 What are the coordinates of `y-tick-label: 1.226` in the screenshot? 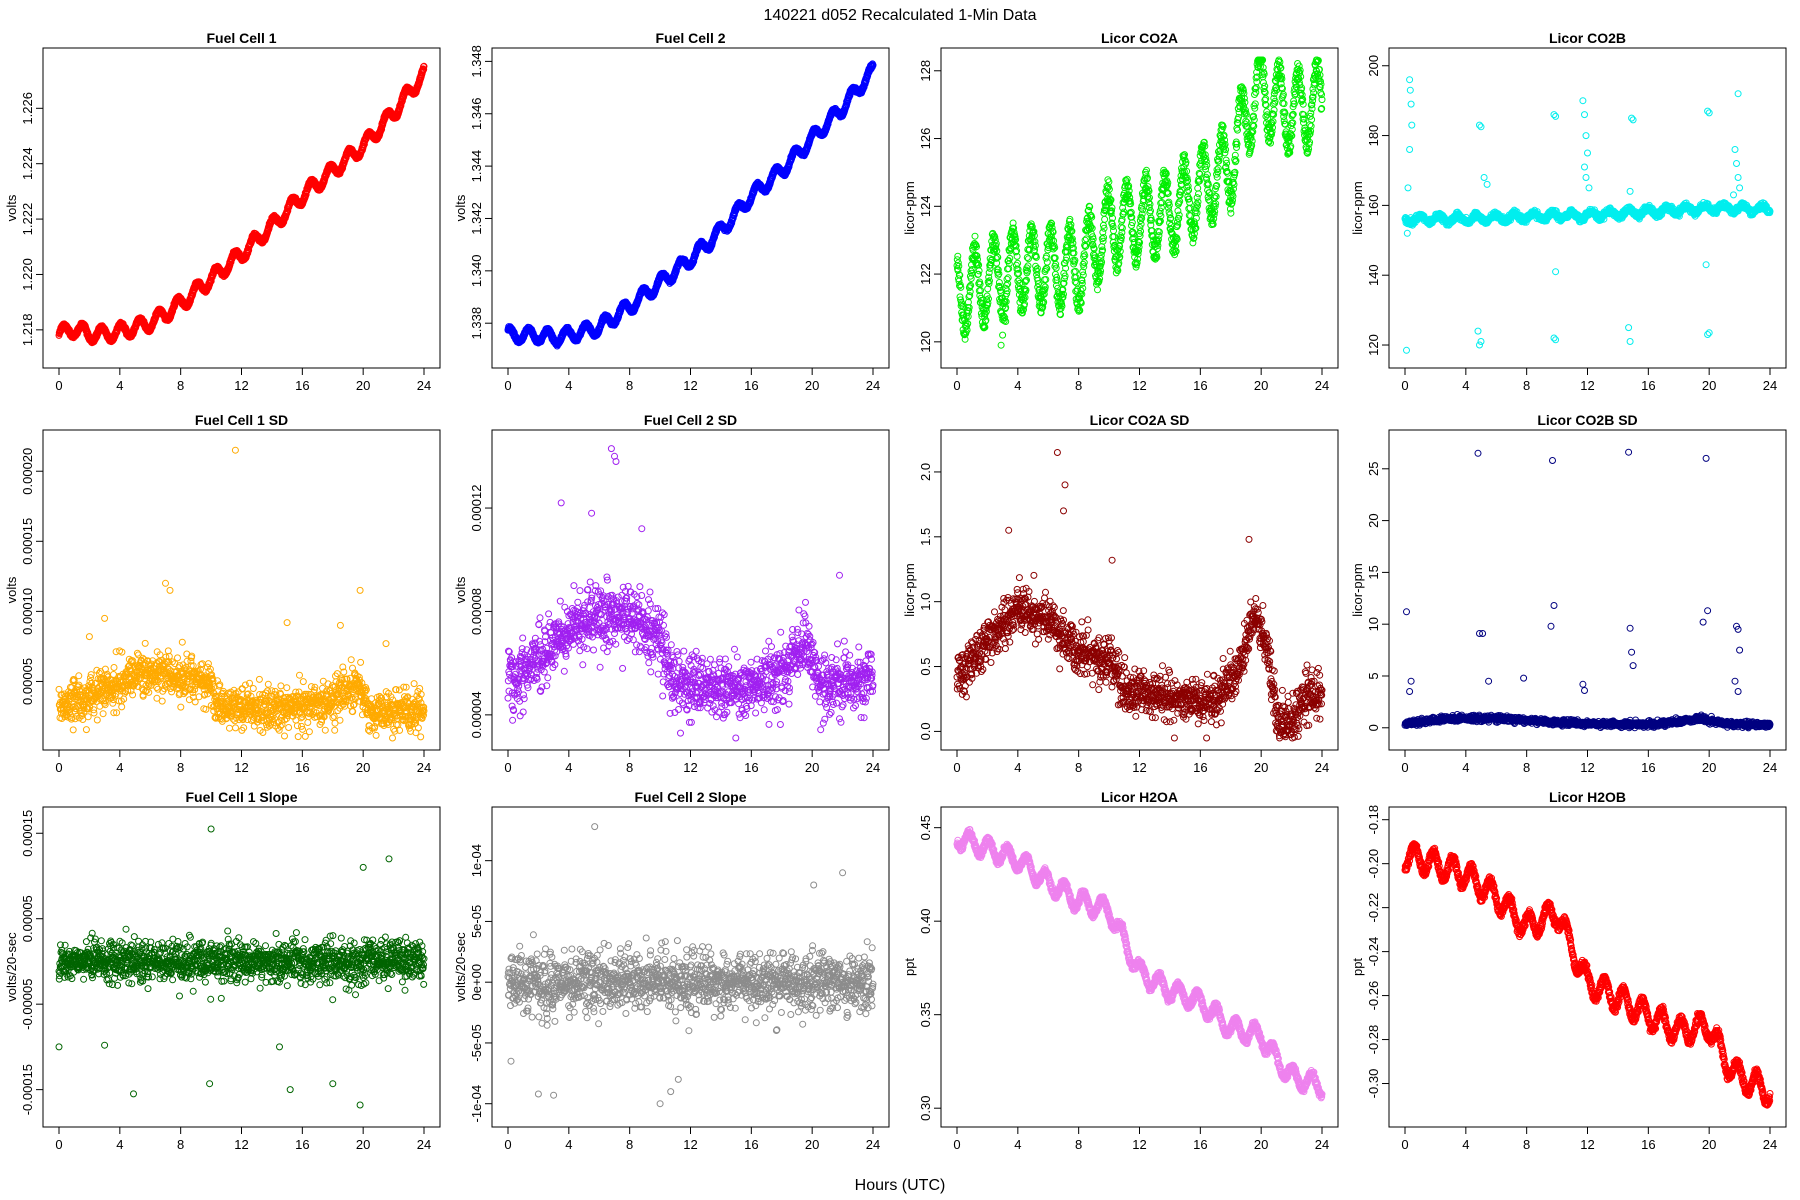 It's located at (27, 108).